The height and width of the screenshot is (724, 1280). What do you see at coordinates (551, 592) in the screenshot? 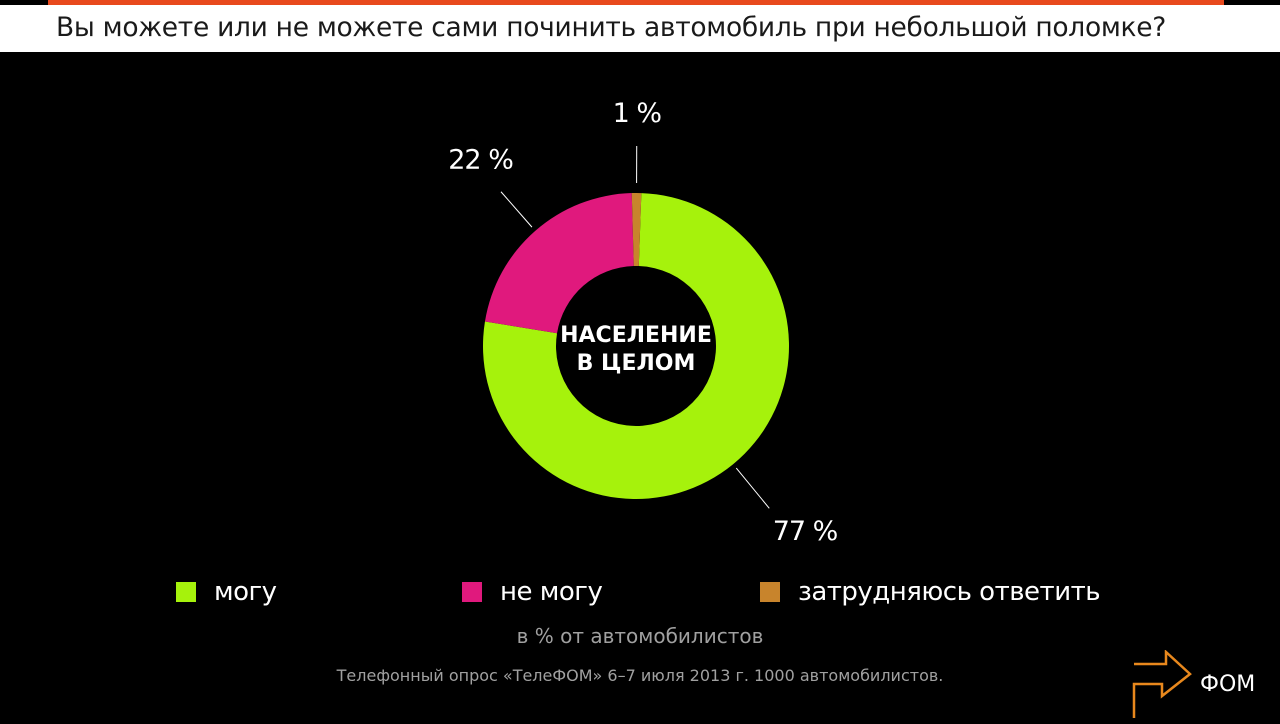
I see `legend-label-ne-mogu: не могу` at bounding box center [551, 592].